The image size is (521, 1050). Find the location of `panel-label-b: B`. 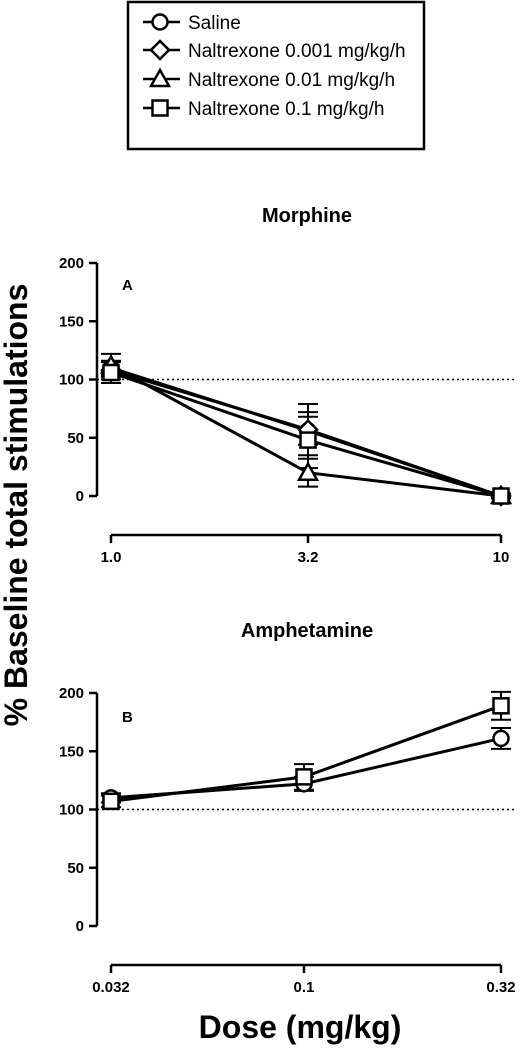

panel-label-b: B is located at coordinates (127, 717).